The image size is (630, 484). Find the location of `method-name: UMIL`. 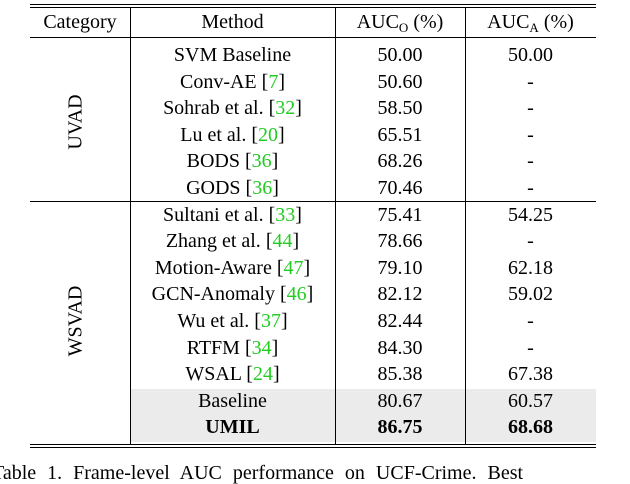

method-name: UMIL is located at coordinates (232, 427).